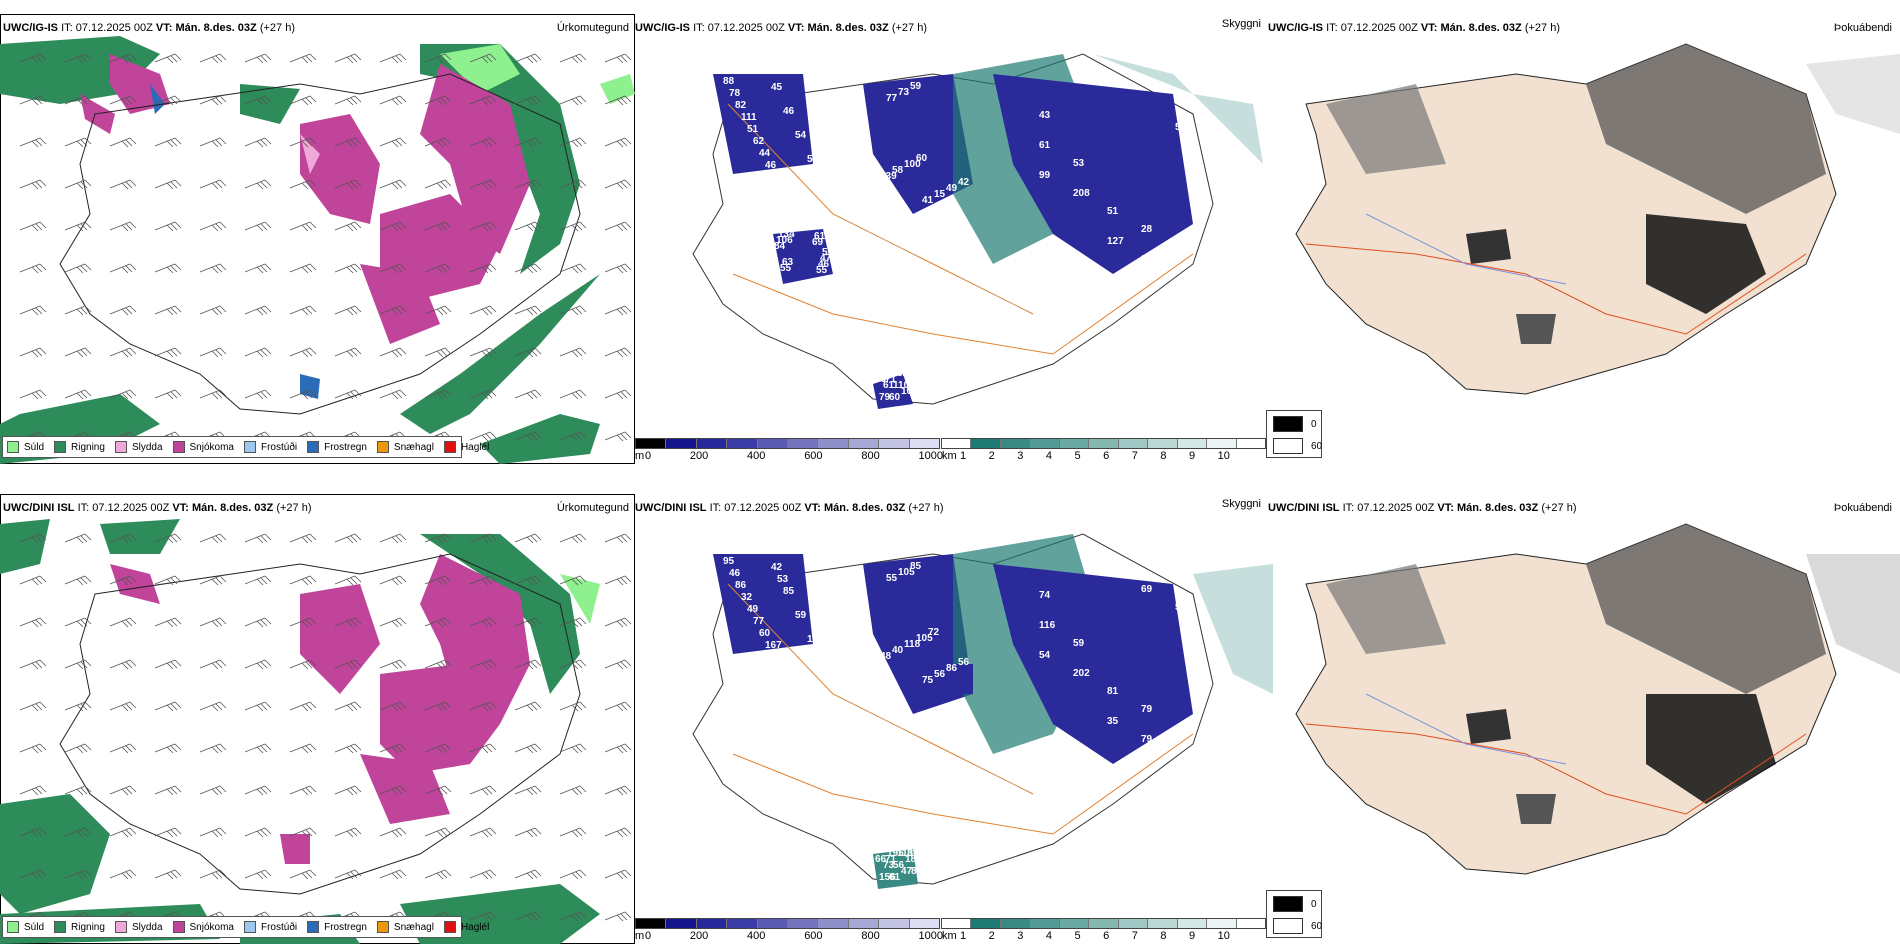 This screenshot has height=950, width=1900. Describe the element at coordinates (1147, 259) in the screenshot. I see `cloudbase-value: 37` at that location.